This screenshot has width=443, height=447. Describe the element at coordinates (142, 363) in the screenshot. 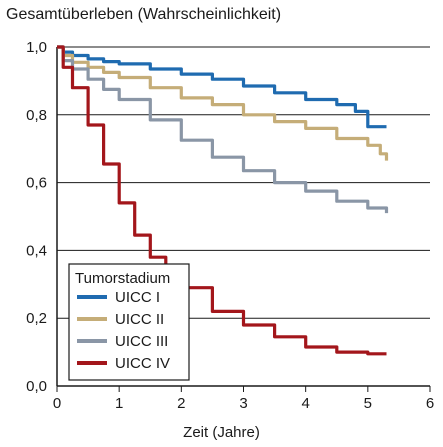

I see `legend-entry: UICC IV` at that location.